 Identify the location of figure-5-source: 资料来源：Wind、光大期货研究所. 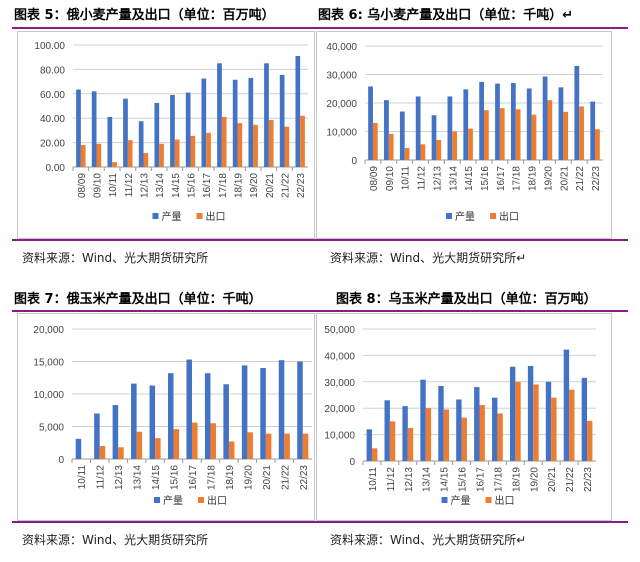
(115, 258).